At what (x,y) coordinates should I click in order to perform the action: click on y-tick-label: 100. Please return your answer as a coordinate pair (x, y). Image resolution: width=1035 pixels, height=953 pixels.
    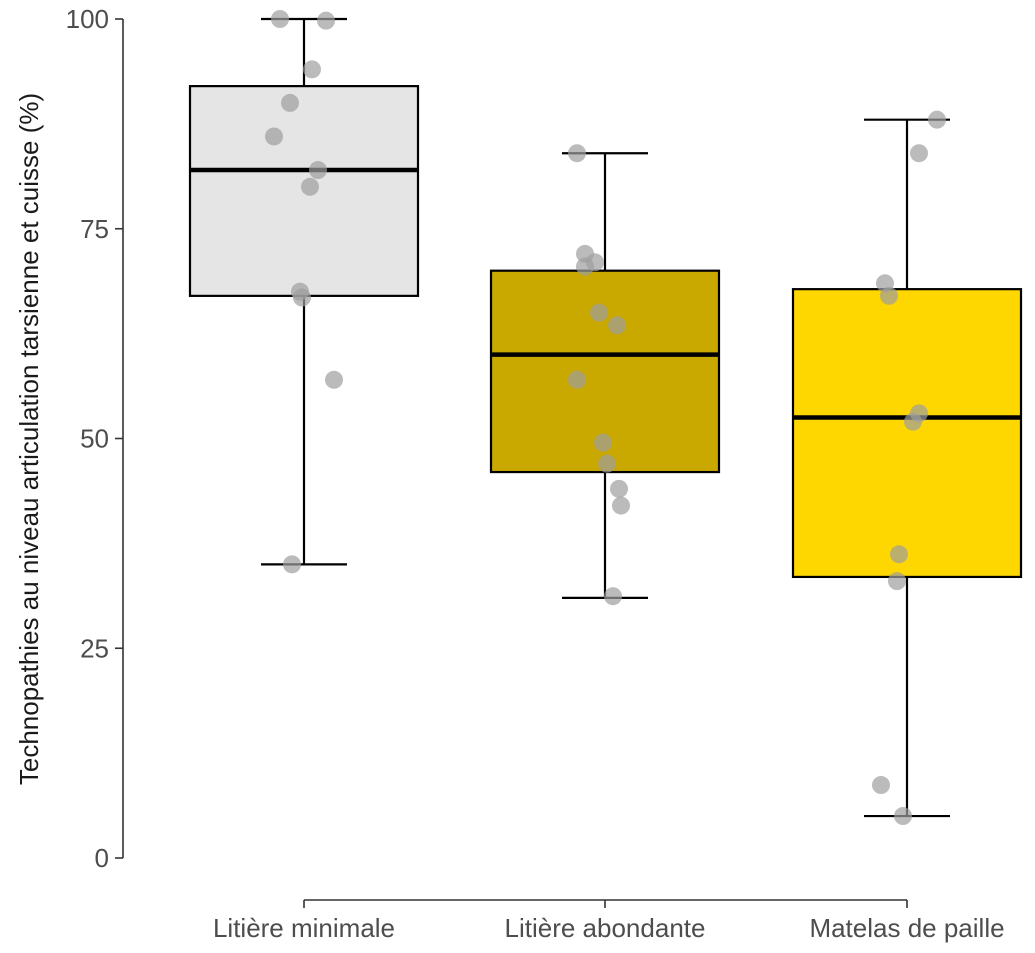
    Looking at the image, I should click on (87, 19).